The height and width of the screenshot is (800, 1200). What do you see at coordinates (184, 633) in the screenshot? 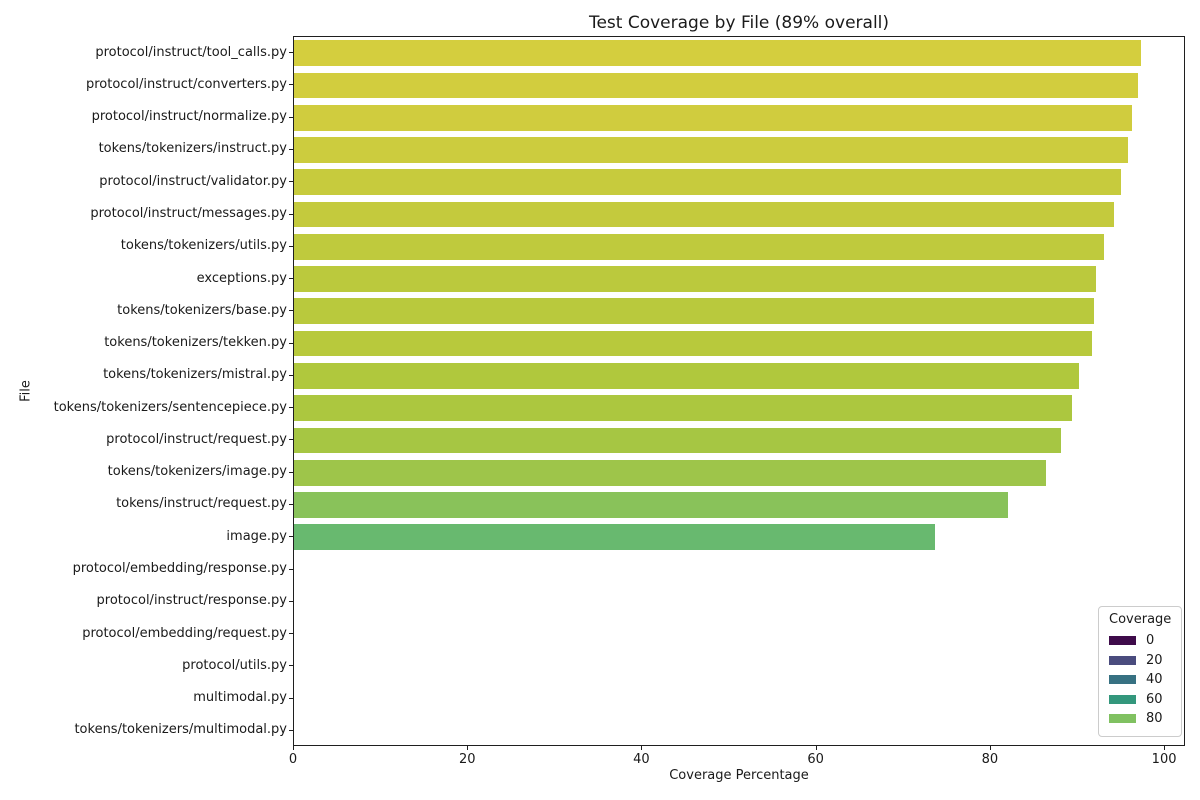
I see `y-tick-label: protocol/embedding/request.py` at bounding box center [184, 633].